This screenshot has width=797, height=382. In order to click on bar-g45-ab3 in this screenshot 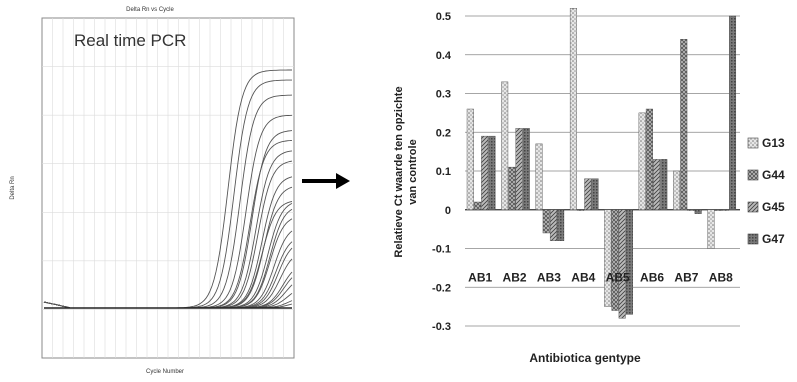, I will do `click(553, 225)`.